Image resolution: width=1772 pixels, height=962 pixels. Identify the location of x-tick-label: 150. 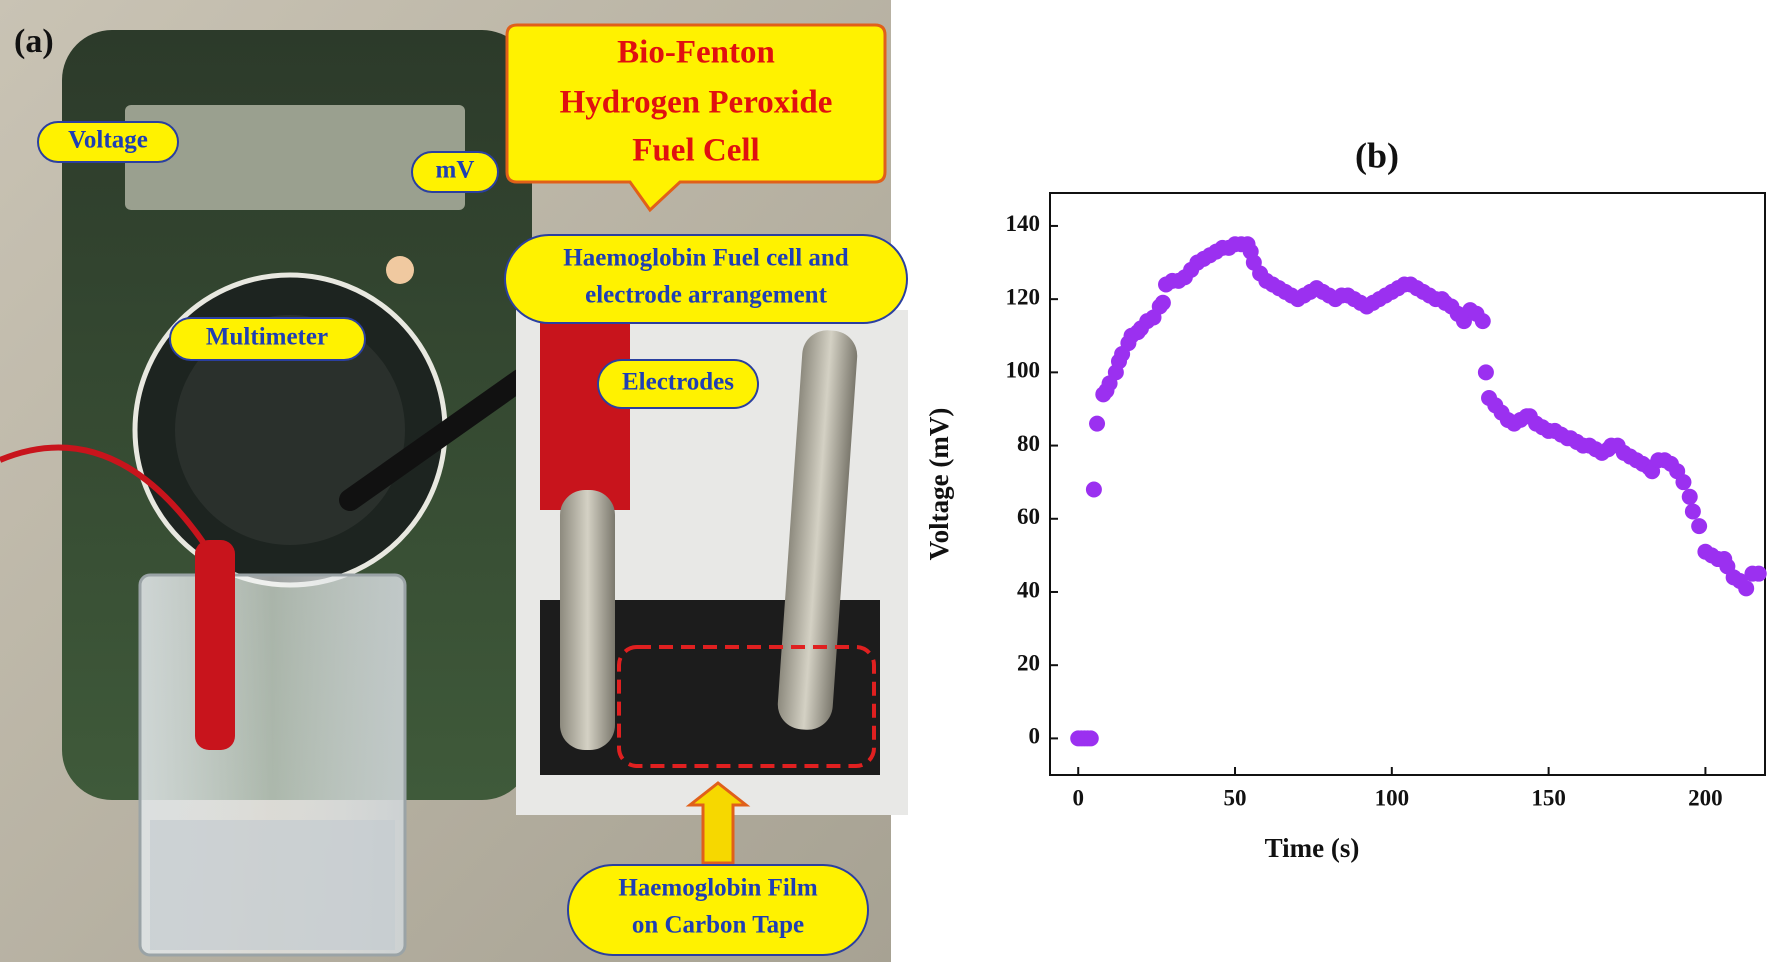
(1548, 797).